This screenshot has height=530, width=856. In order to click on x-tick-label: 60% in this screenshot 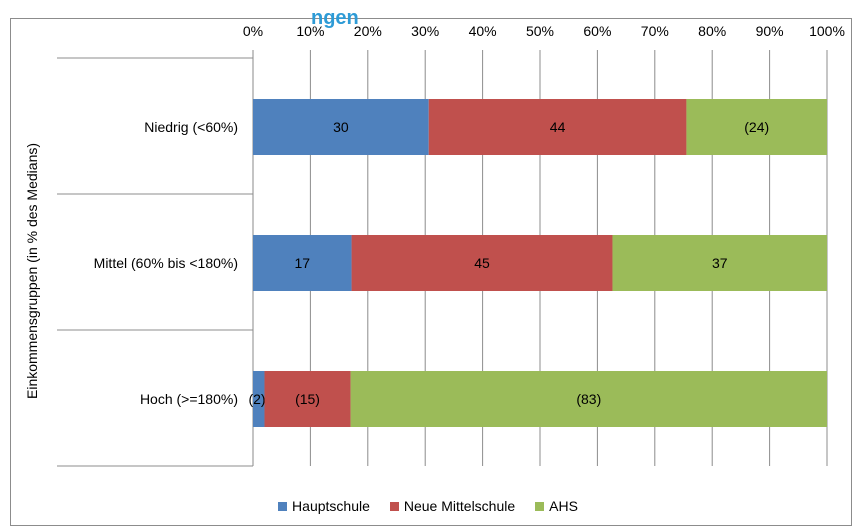, I will do `click(597, 31)`.